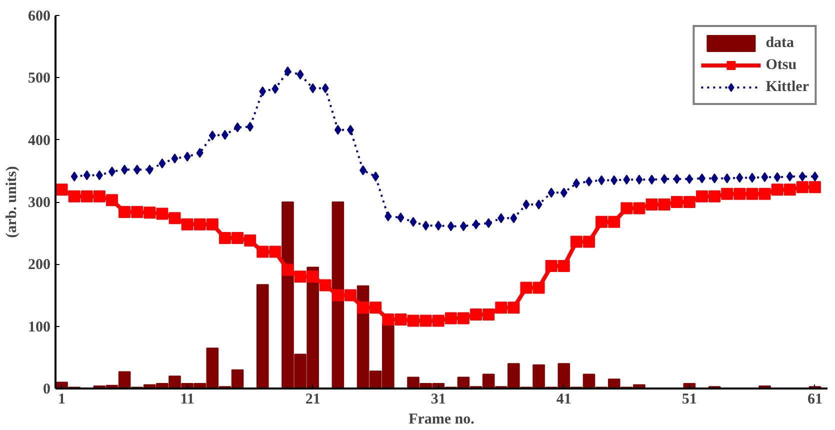 This screenshot has width=835, height=430. Describe the element at coordinates (39, 265) in the screenshot. I see `y-tick-label: 200` at that location.